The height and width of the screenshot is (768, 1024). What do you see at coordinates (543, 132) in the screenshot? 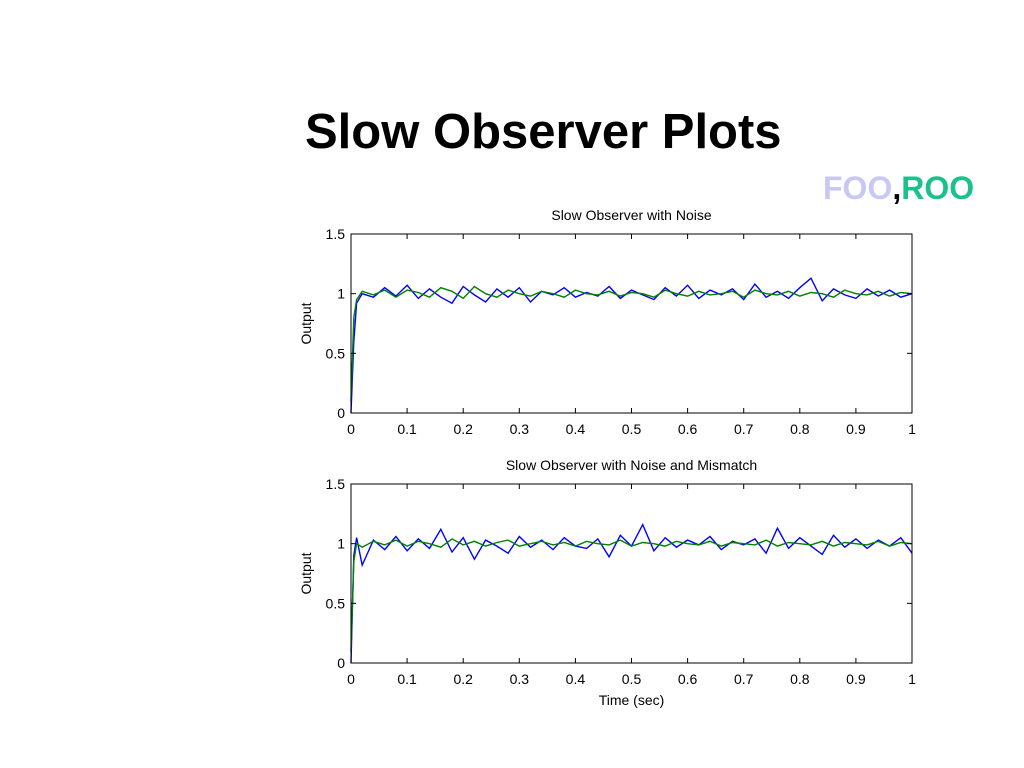
I see `slide-title: Slow Observer Plots` at bounding box center [543, 132].